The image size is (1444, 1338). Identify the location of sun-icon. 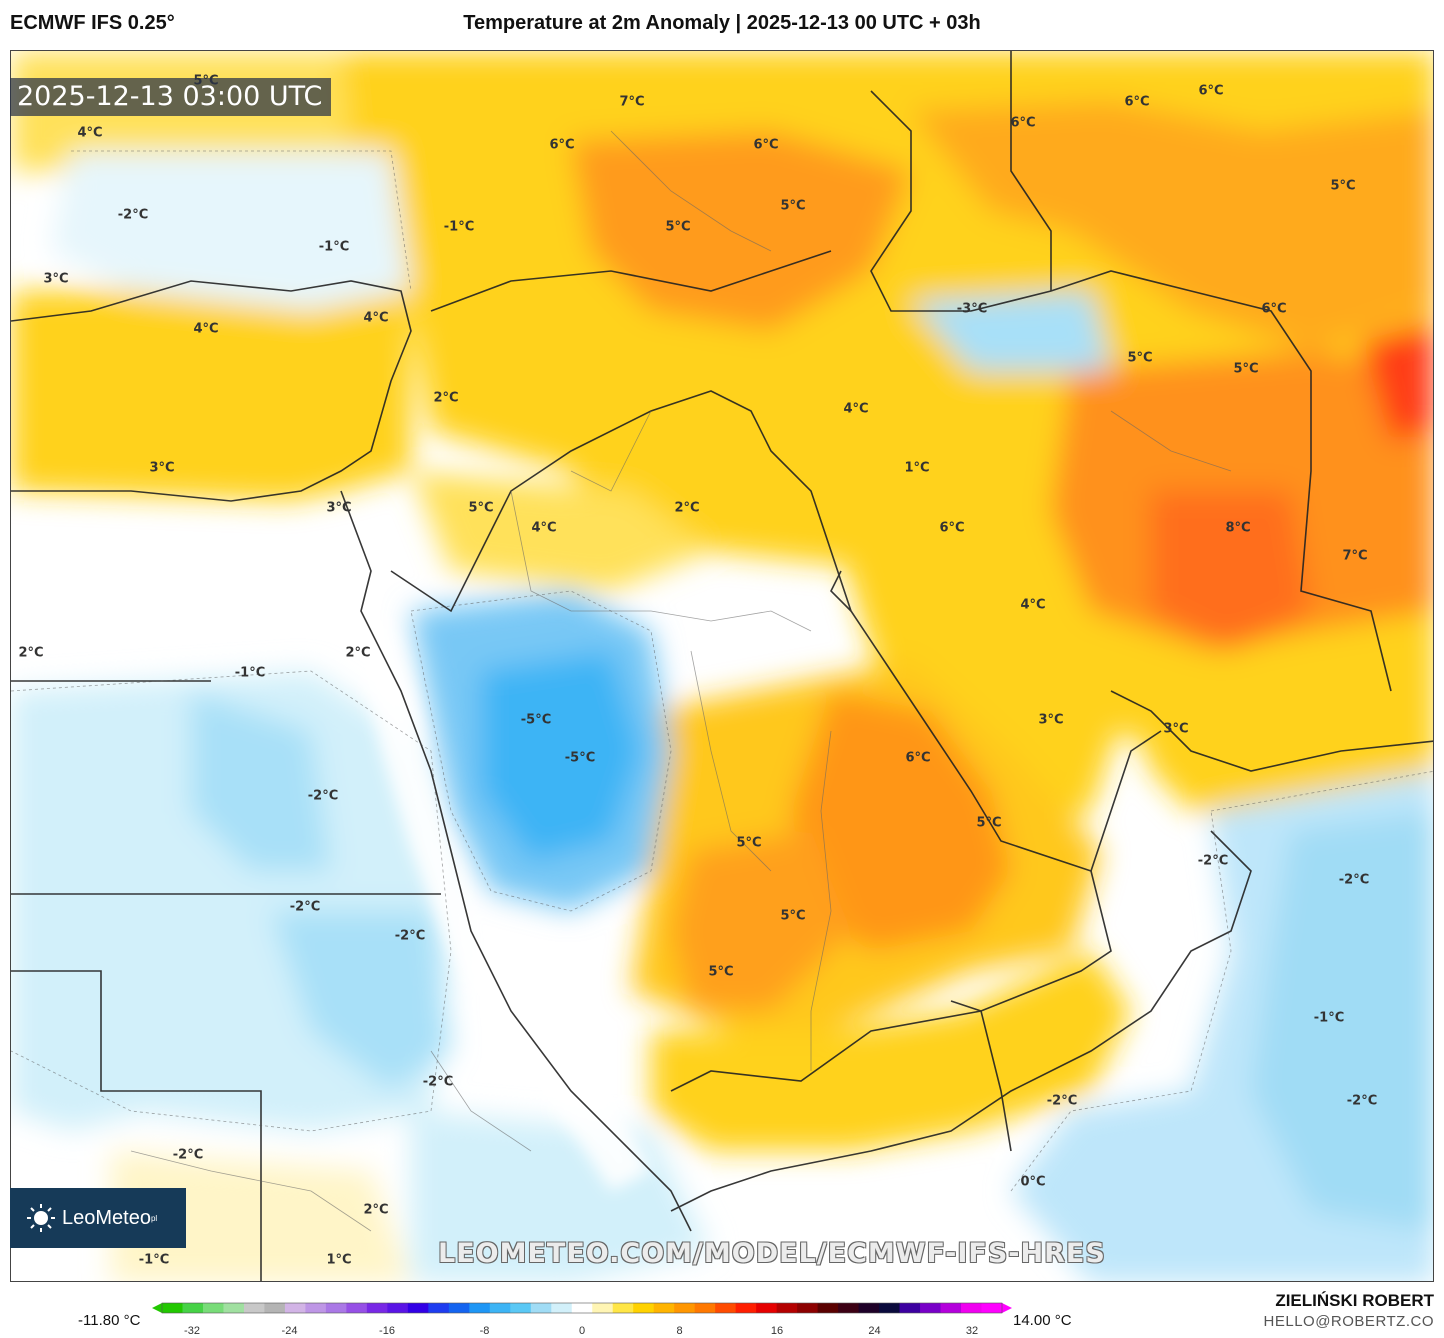
(41, 1218).